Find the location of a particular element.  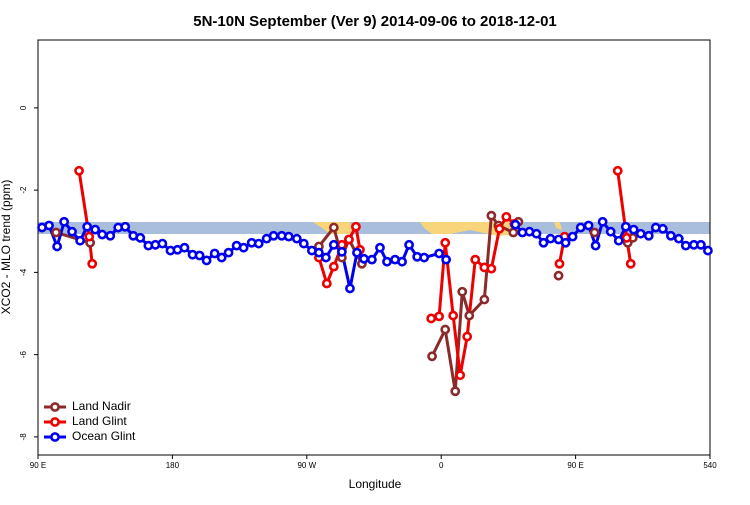

legend-label: Land Glint is located at coordinates (99, 421).